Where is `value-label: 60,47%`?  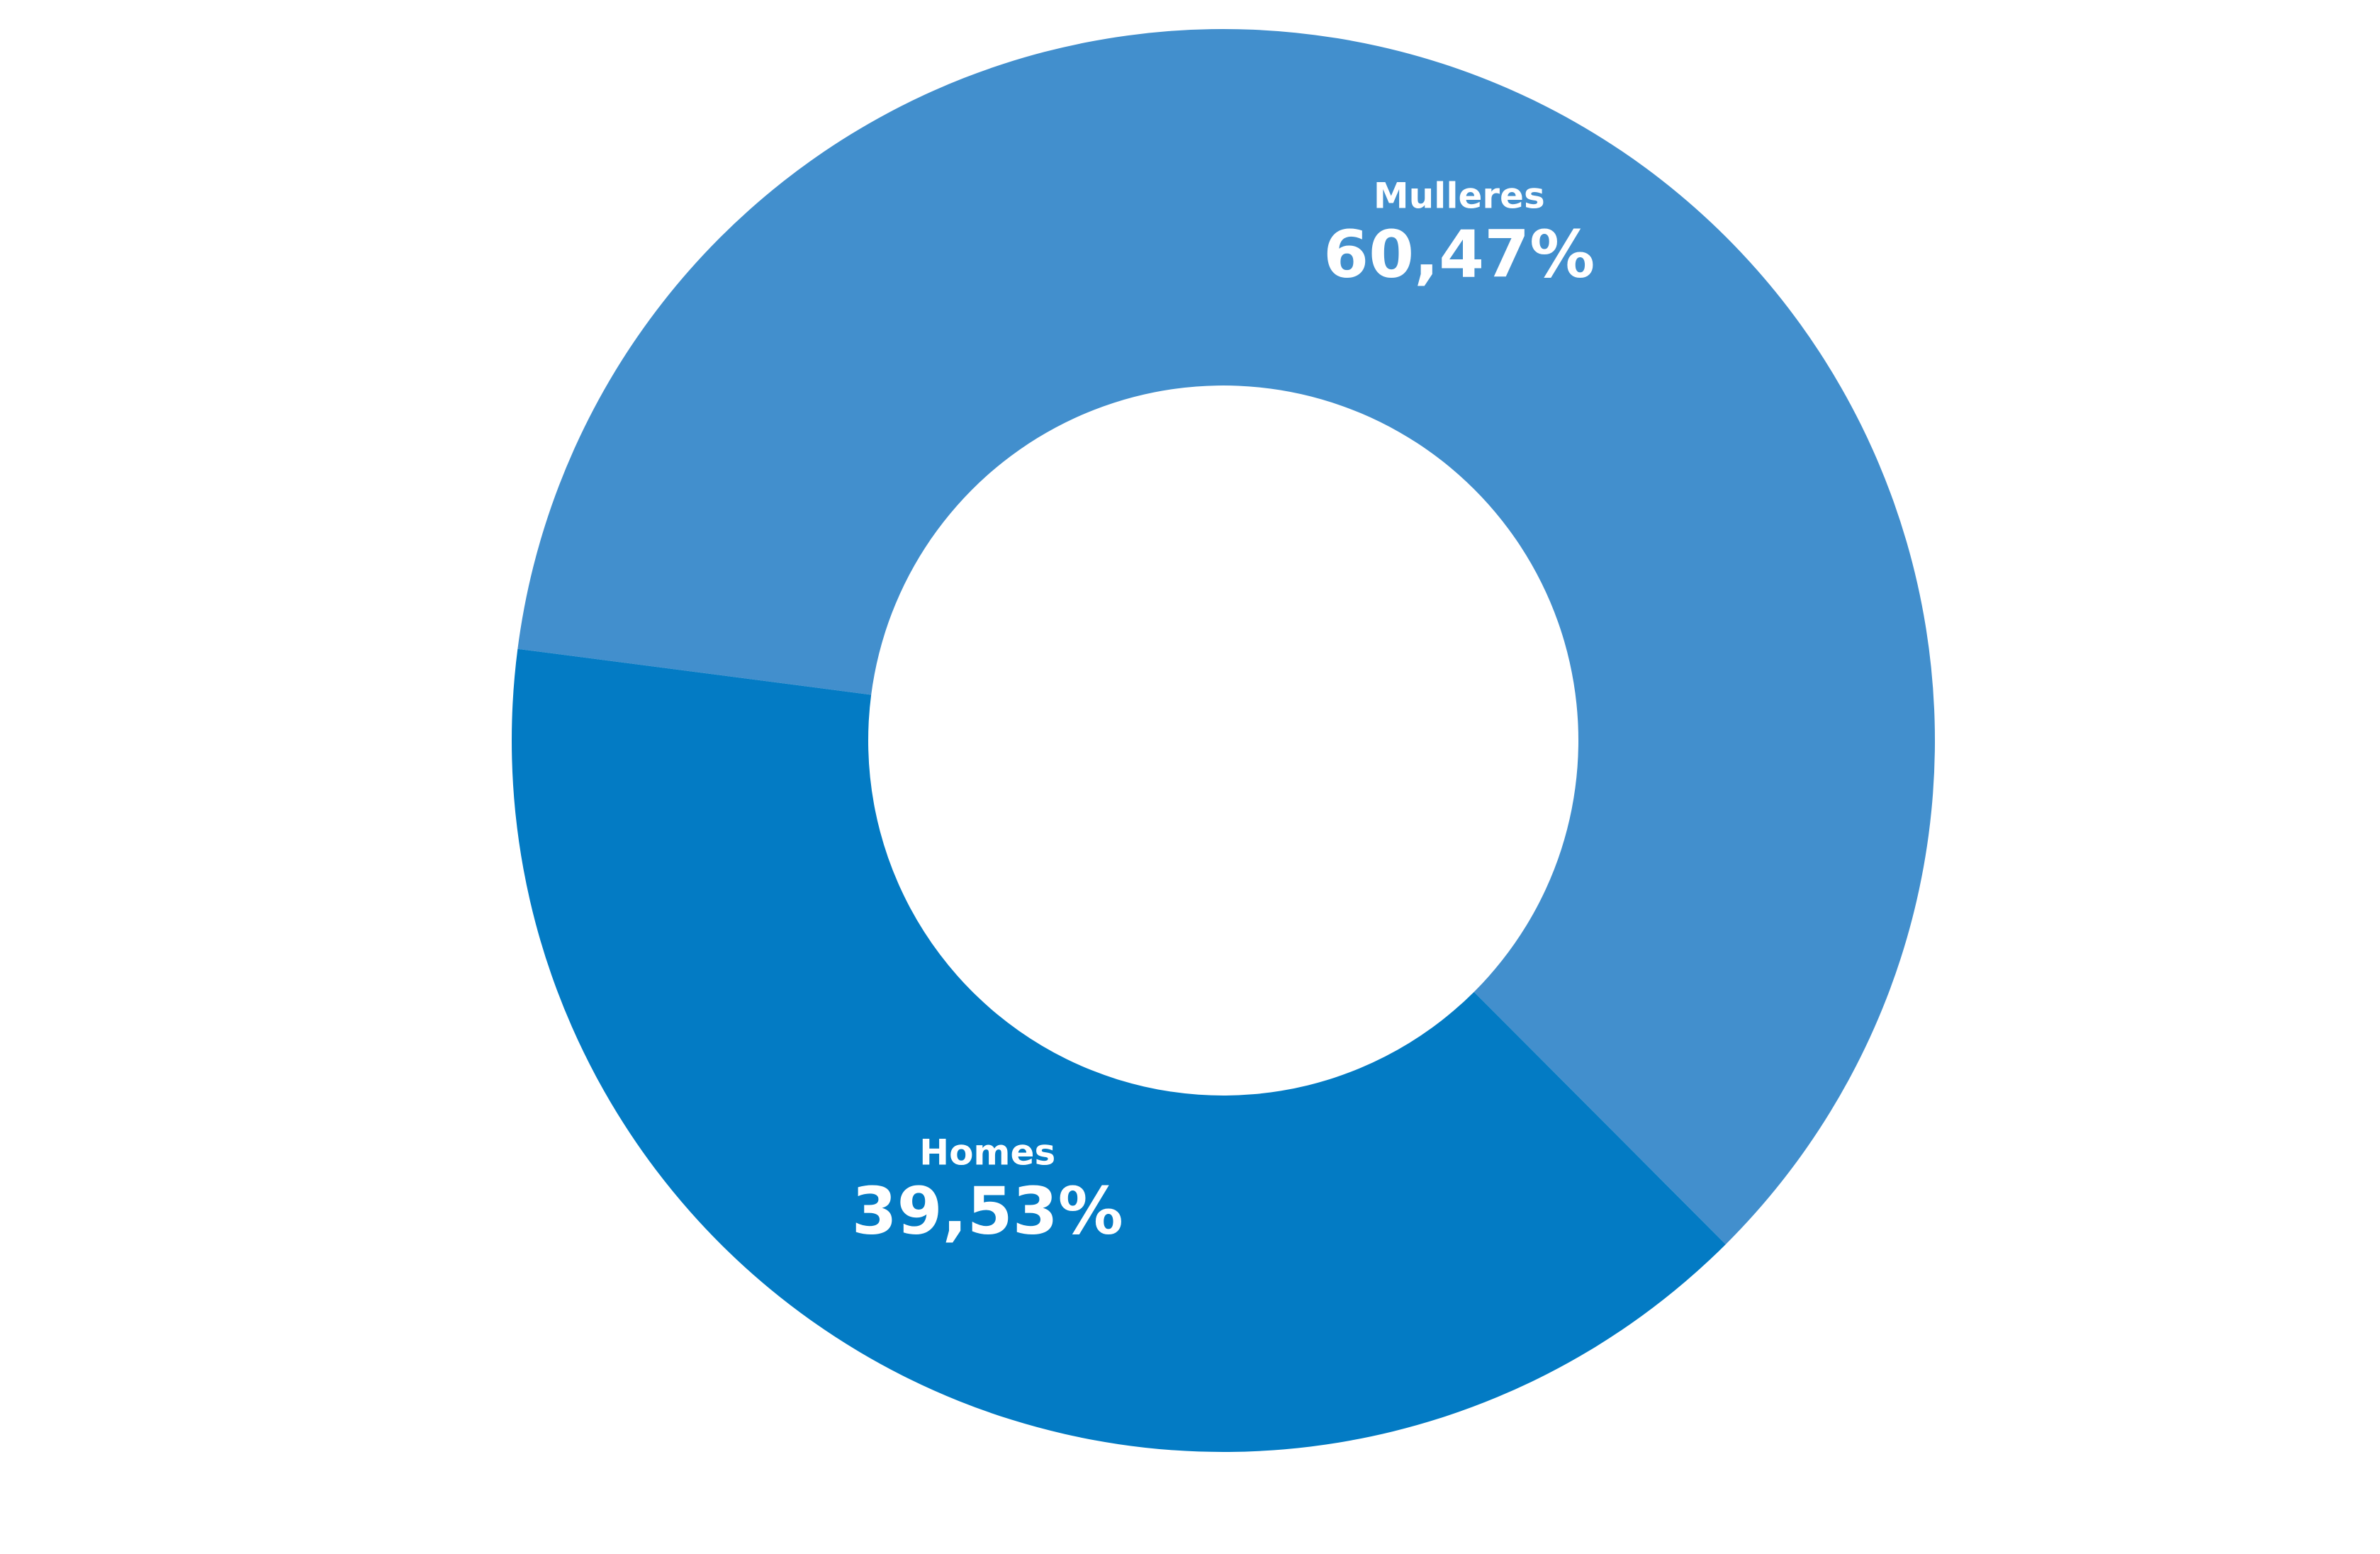 value-label: 60,47% is located at coordinates (1459, 254).